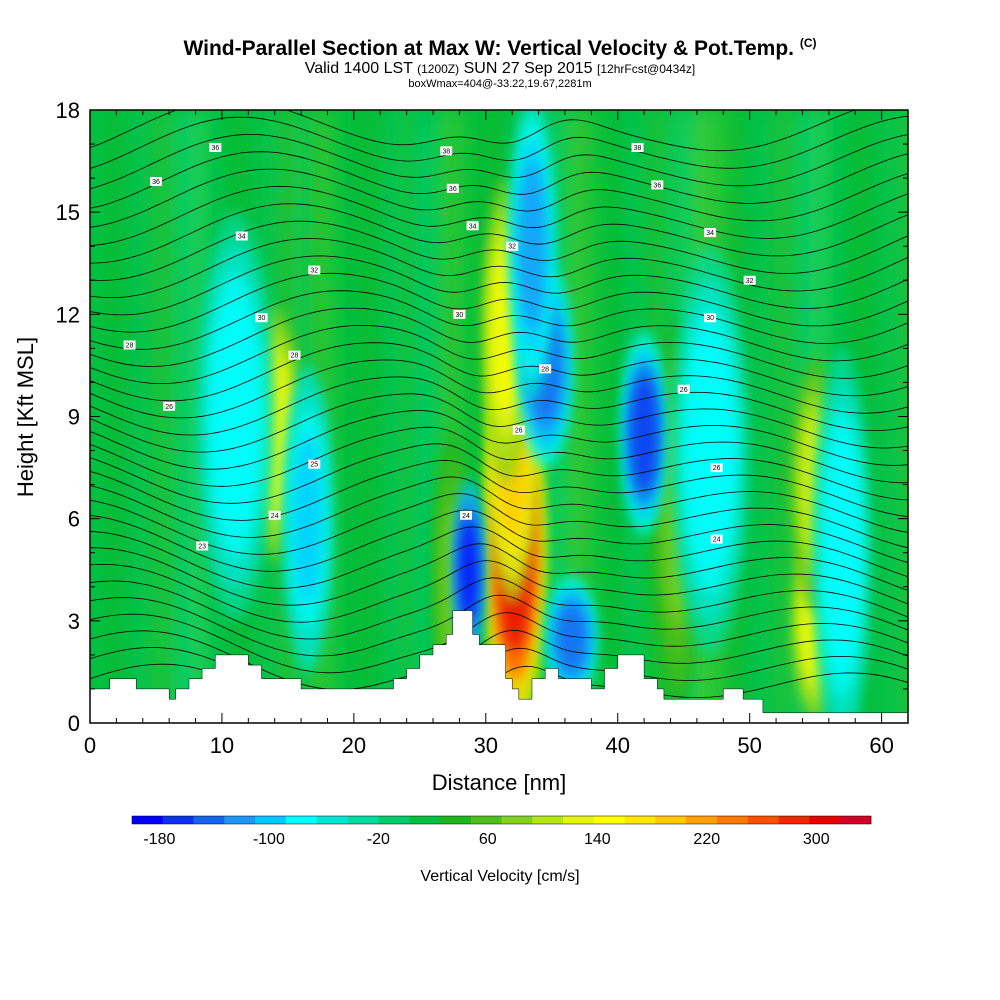  I want to click on colorbar-tick-label: 140, so click(597, 839).